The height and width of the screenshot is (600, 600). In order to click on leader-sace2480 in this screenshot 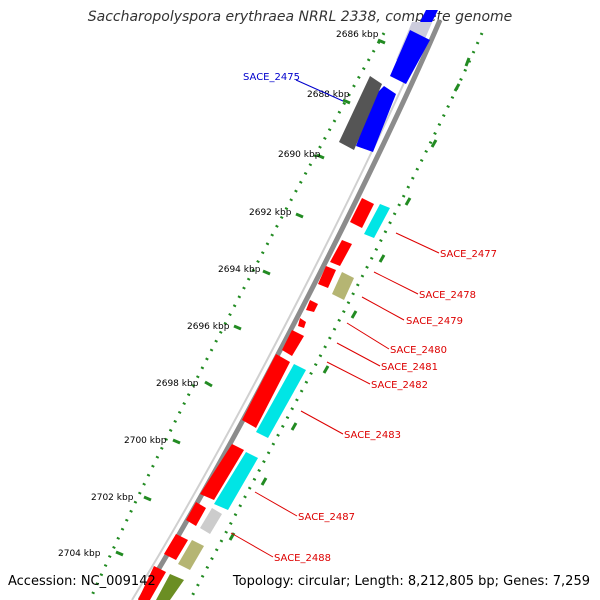, I will do `click(368, 336)`.